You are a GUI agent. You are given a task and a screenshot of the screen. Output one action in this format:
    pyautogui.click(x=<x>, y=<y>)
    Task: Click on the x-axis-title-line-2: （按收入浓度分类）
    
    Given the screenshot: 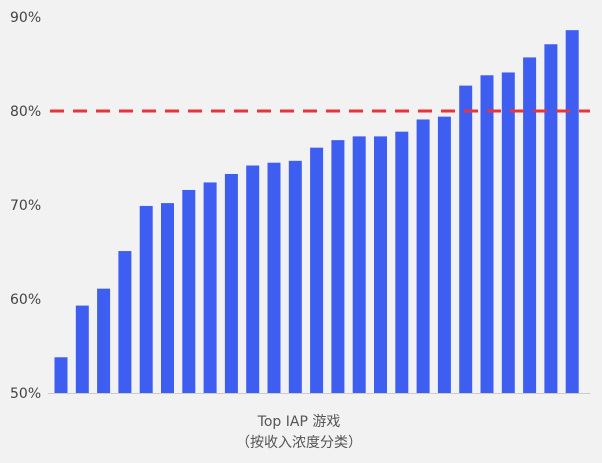 What is the action you would take?
    pyautogui.click(x=299, y=443)
    